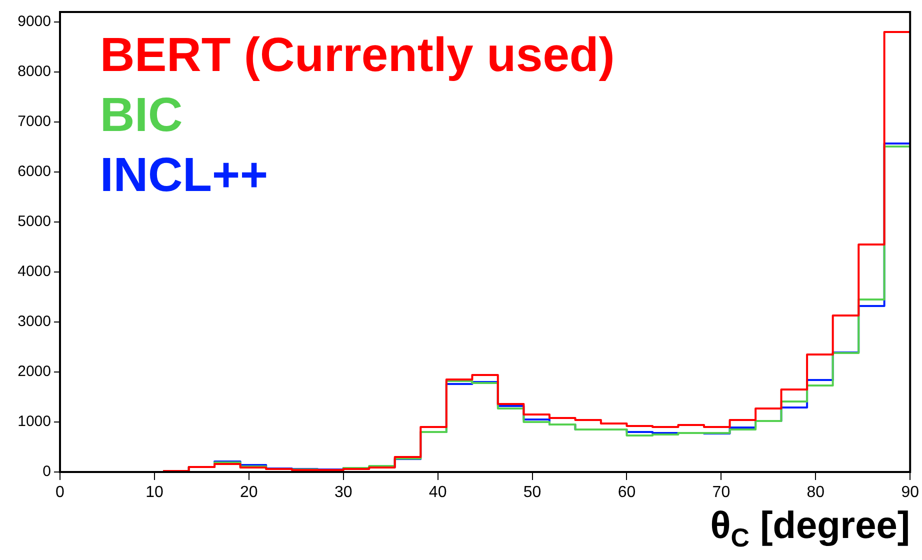 This screenshot has width=922, height=560. I want to click on y-tick-label: 9000, so click(34, 21).